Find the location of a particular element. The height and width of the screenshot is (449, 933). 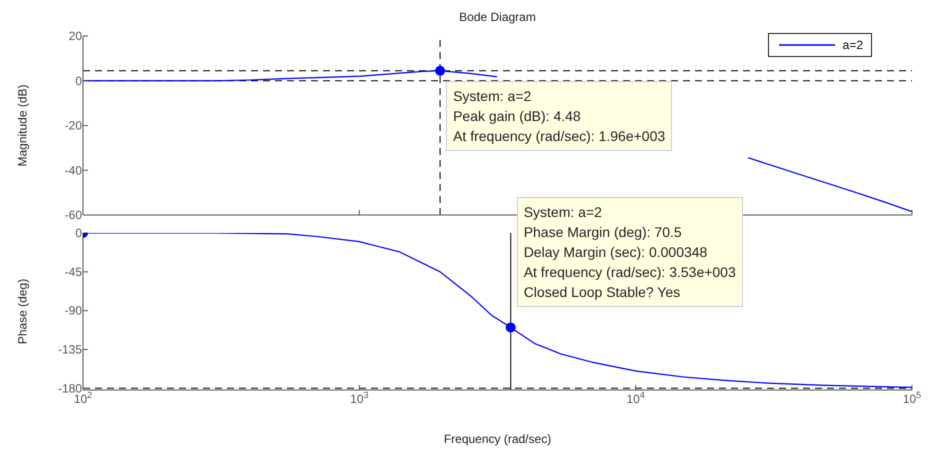

x-axis-title: Frequency (rad/sec) is located at coordinates (498, 439).